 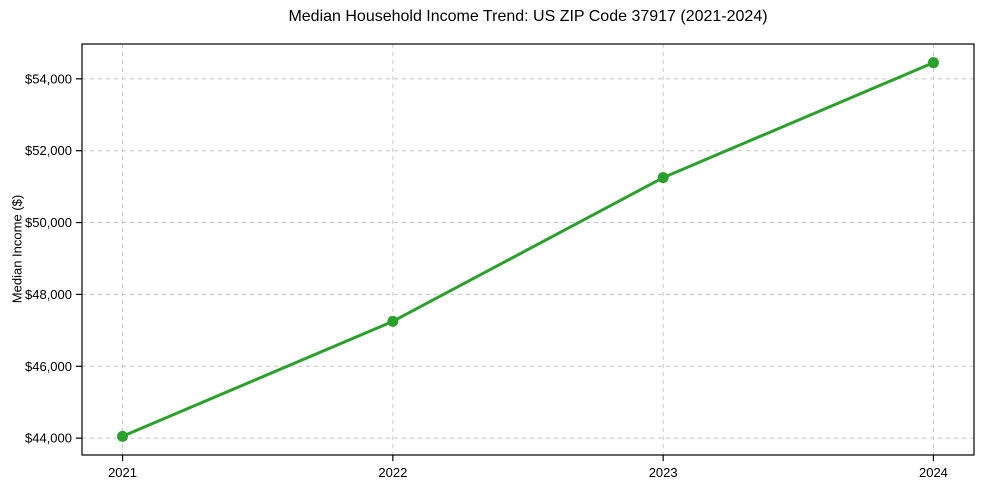 I want to click on y-tick-label: $44,000, so click(x=48, y=438).